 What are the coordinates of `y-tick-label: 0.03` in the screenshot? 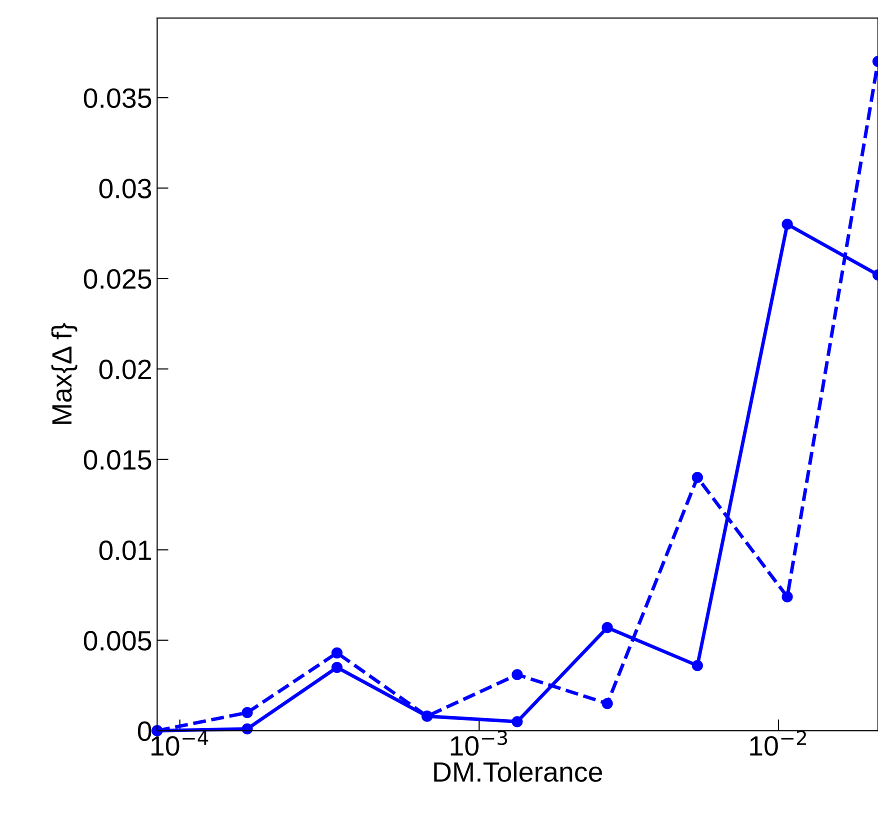 It's located at (125, 188).